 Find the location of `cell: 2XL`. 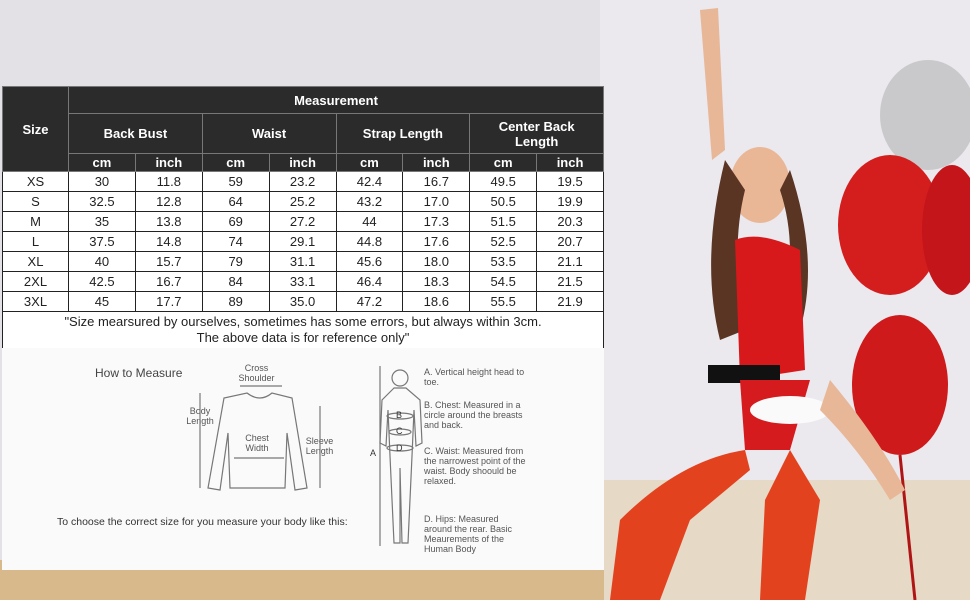

cell: 2XL is located at coordinates (35, 281).